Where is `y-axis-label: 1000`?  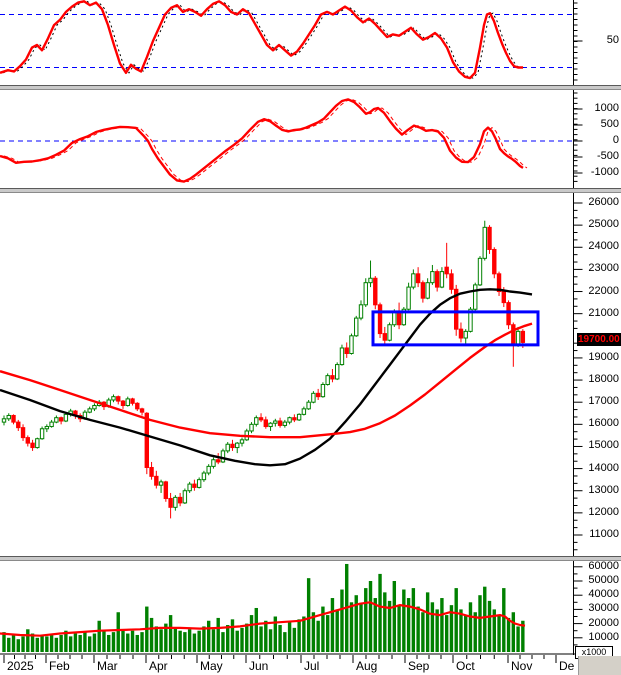
y-axis-label: 1000 is located at coordinates (606, 108).